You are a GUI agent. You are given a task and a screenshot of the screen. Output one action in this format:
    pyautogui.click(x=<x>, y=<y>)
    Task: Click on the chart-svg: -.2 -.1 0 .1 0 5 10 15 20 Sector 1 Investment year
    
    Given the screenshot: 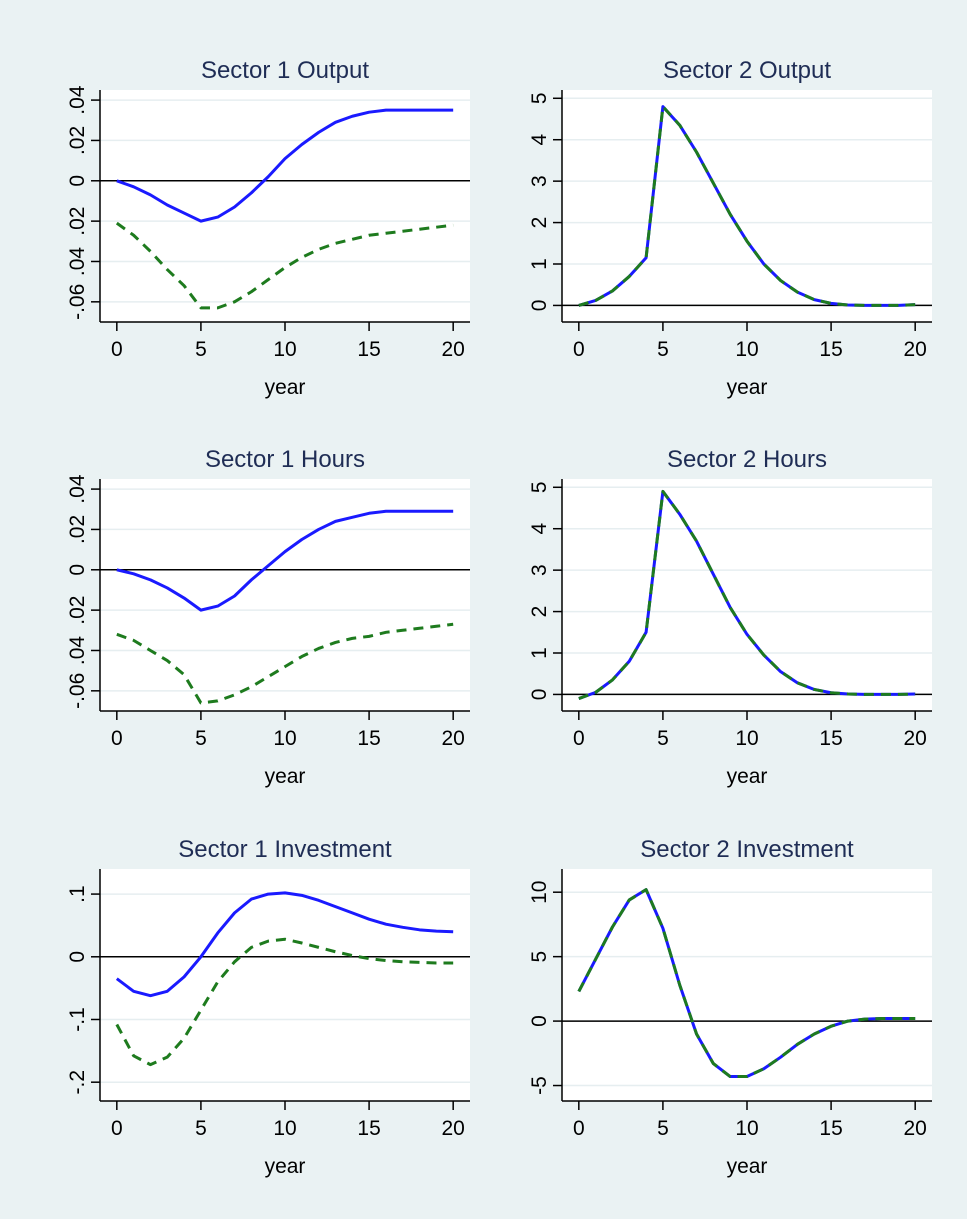 What is the action you would take?
    pyautogui.click(x=268, y=1007)
    